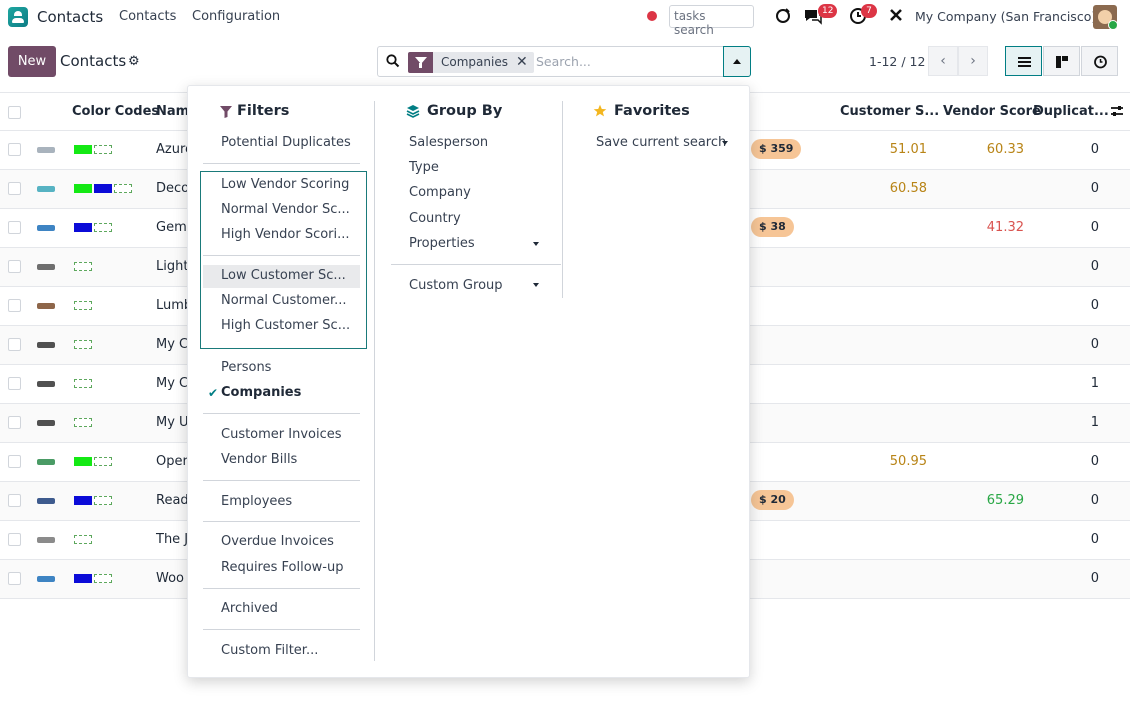  Describe the element at coordinates (261, 392) in the screenshot. I see `filter-companies: Companies` at that location.